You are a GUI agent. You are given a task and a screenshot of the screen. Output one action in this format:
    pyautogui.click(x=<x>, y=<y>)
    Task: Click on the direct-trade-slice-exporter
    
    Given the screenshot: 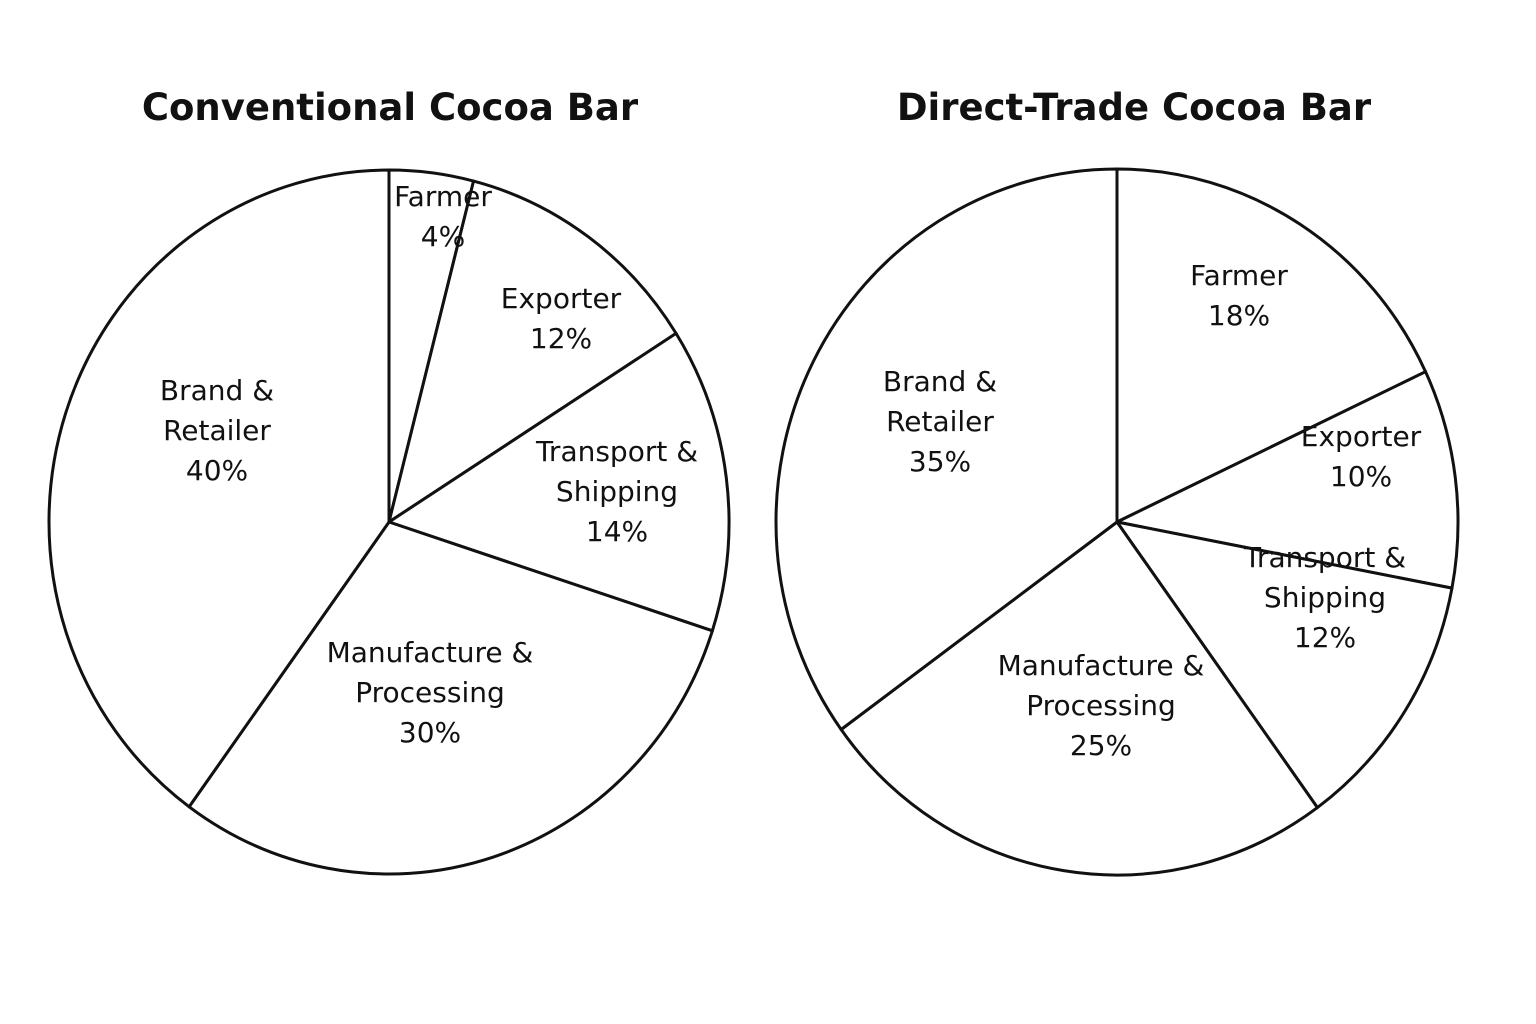 What is the action you would take?
    pyautogui.click(x=1287, y=480)
    